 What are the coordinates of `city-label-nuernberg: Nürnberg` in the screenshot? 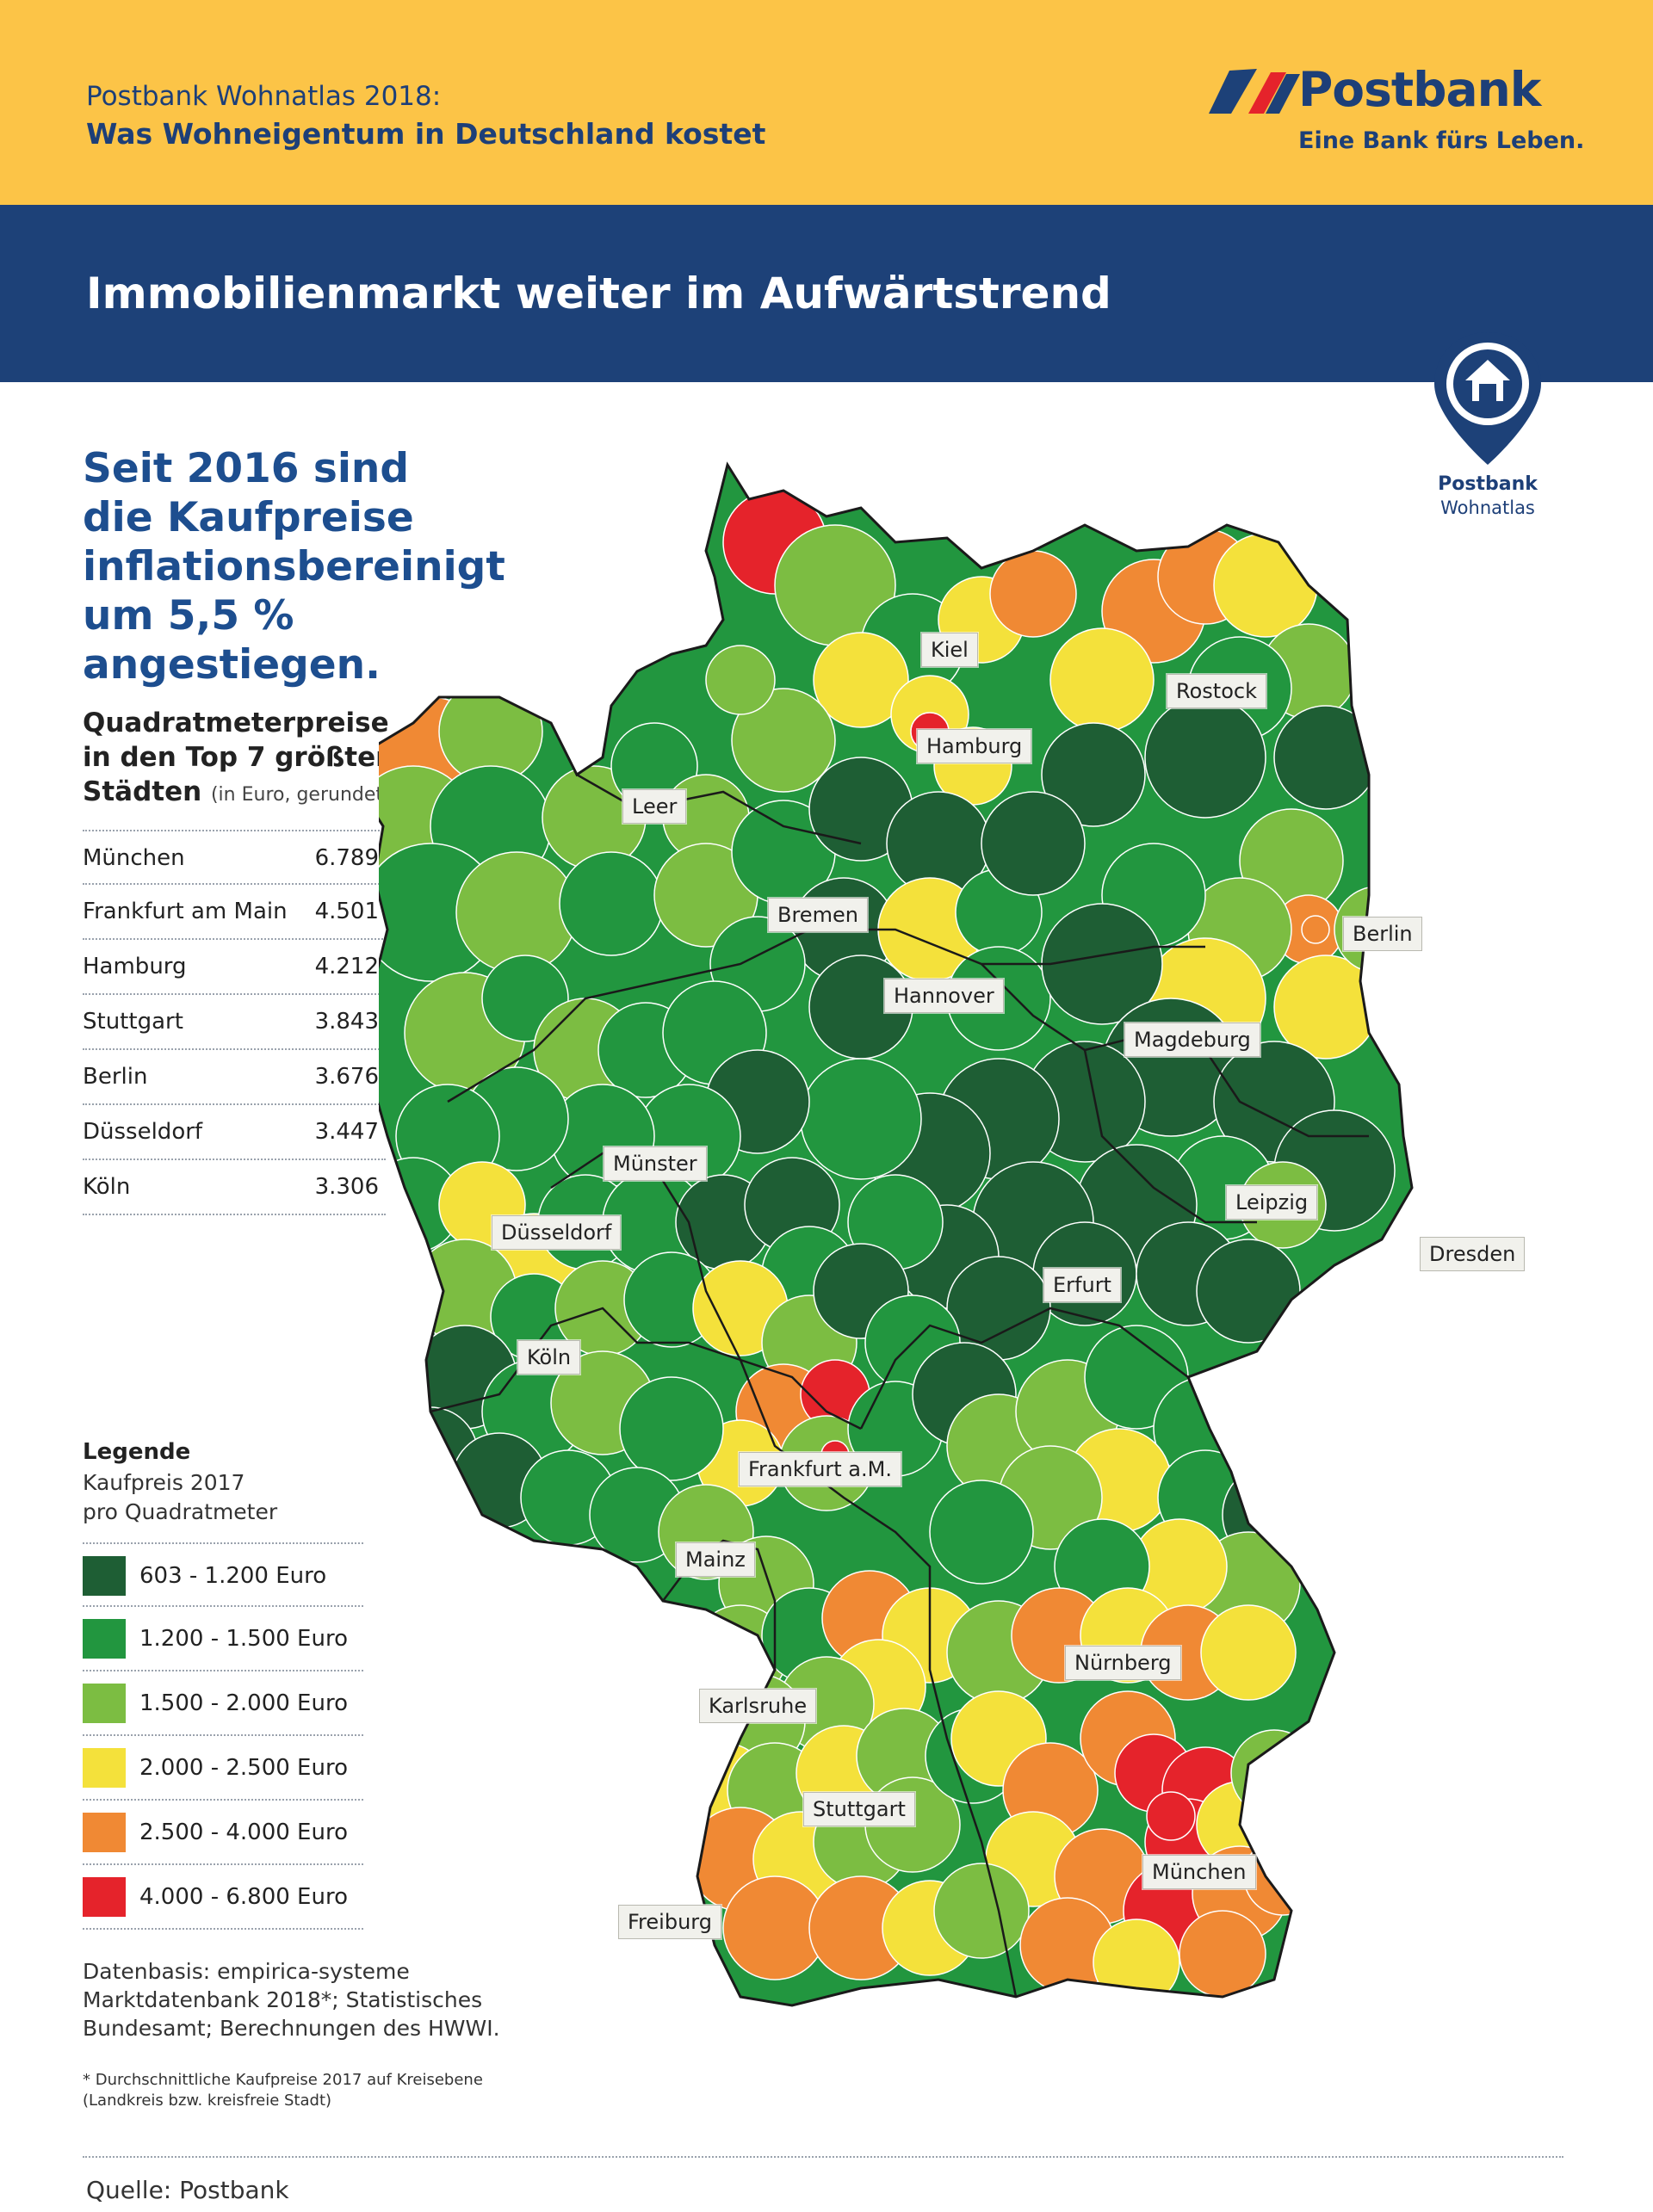 It's located at (1123, 1663).